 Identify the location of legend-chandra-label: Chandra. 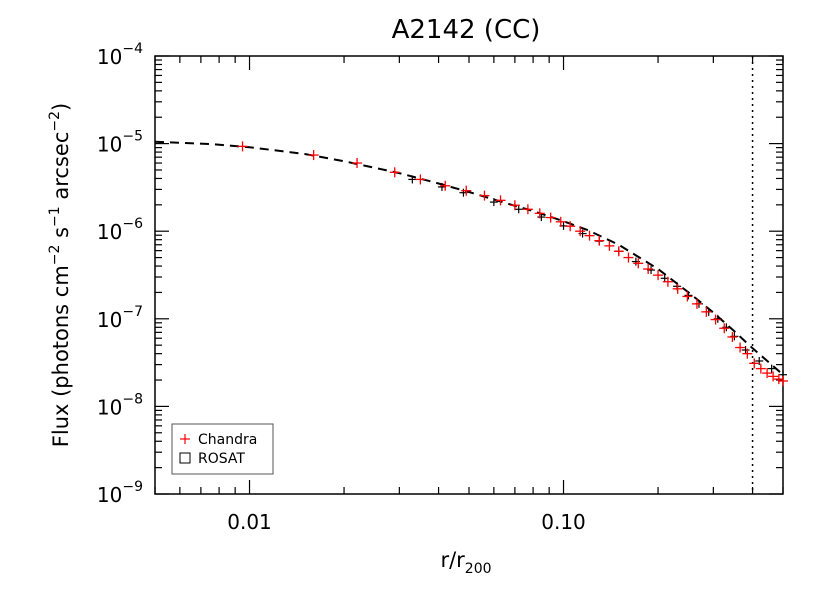
(227, 440).